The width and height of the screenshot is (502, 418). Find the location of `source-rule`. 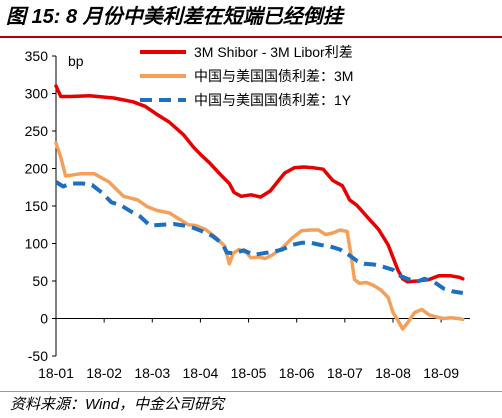

source-rule is located at coordinates (251, 391).